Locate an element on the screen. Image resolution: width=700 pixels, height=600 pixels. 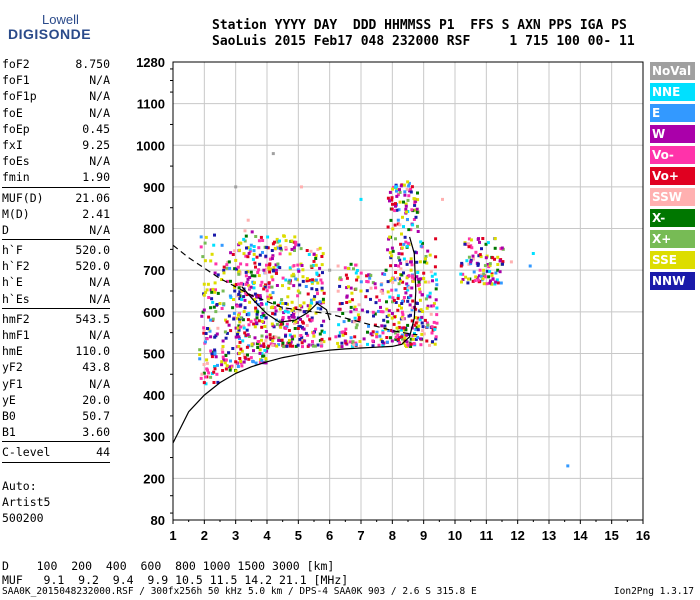
echo-point-nne is located at coordinates (533, 253).